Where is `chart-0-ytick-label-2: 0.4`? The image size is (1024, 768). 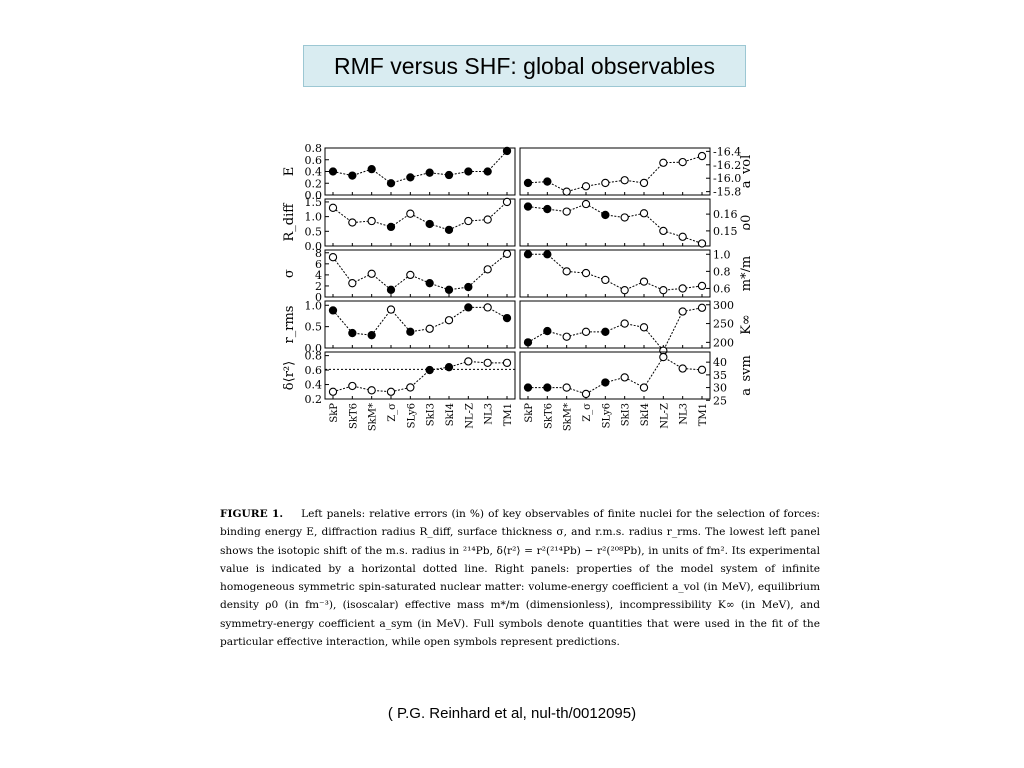 chart-0-ytick-label-2: 0.4 is located at coordinates (314, 172).